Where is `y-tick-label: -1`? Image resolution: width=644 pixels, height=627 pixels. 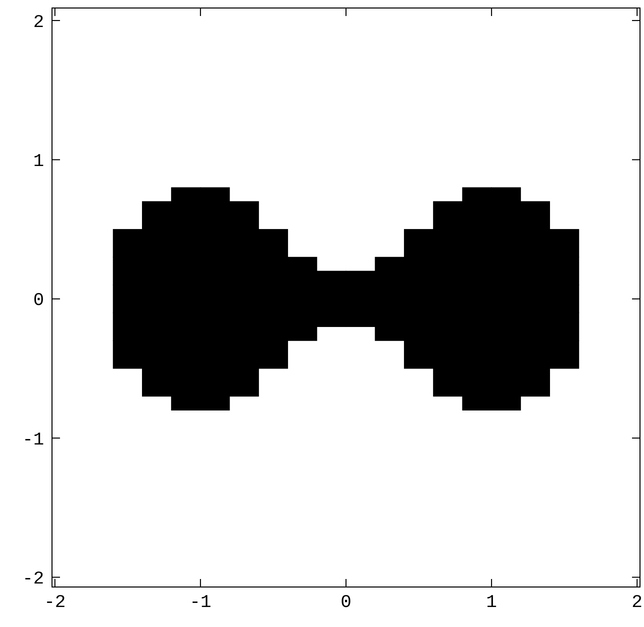
y-tick-label: -1 is located at coordinates (33, 440).